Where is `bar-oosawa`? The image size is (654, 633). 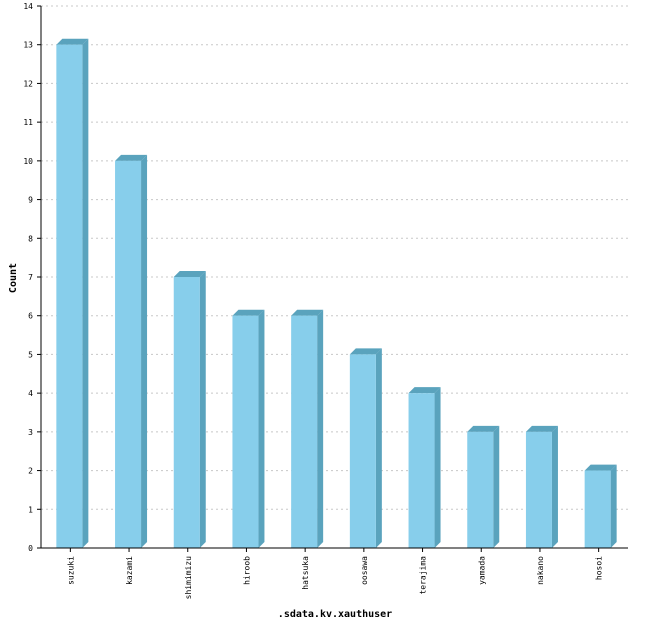
bar-oosawa is located at coordinates (365, 448).